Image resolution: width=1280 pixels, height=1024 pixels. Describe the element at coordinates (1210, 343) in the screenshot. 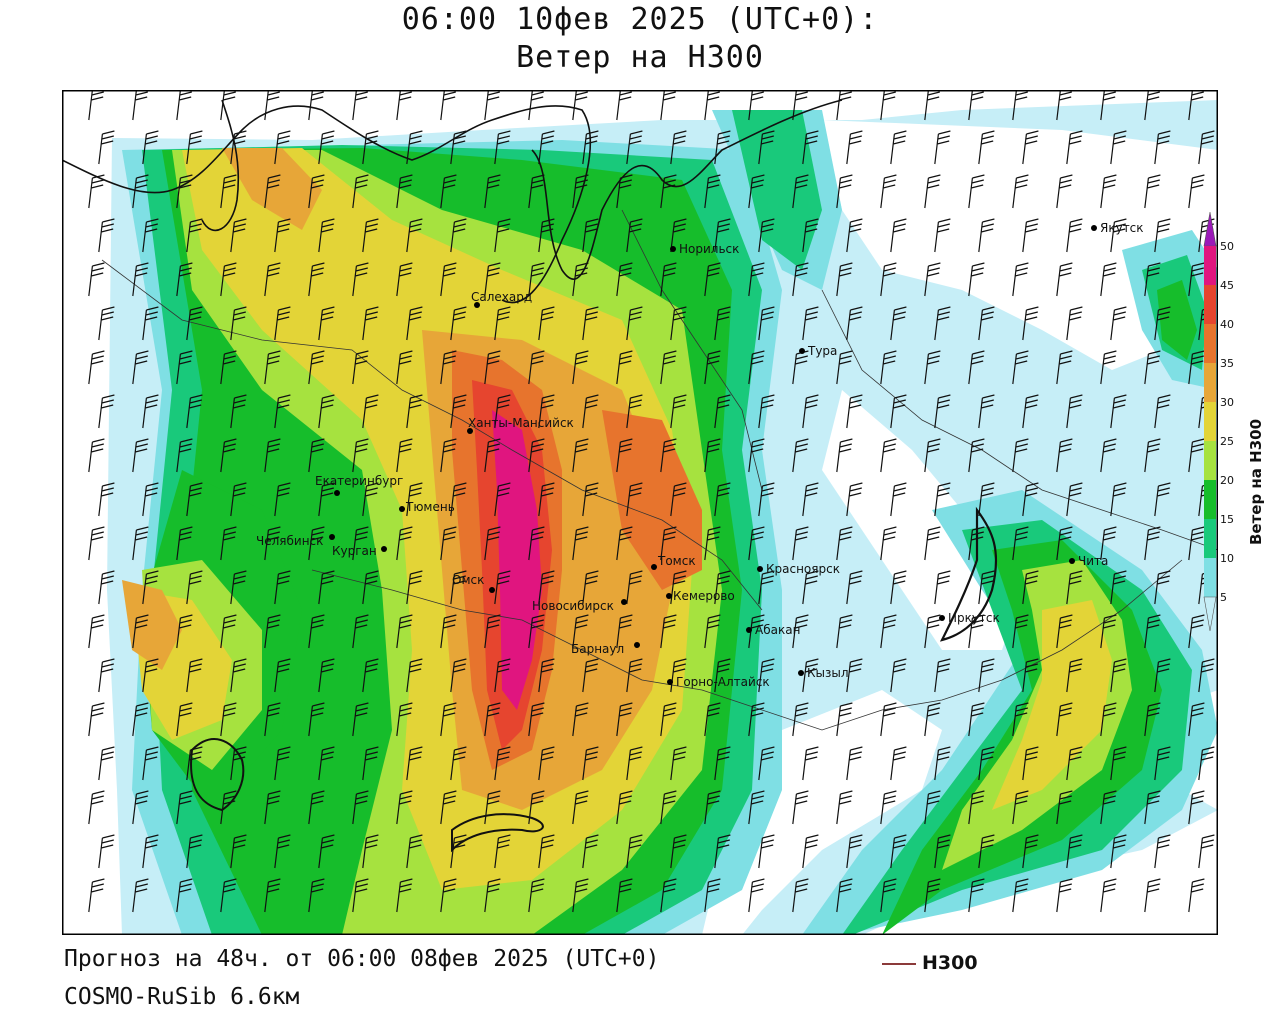

I see `colorbar-segment` at that location.